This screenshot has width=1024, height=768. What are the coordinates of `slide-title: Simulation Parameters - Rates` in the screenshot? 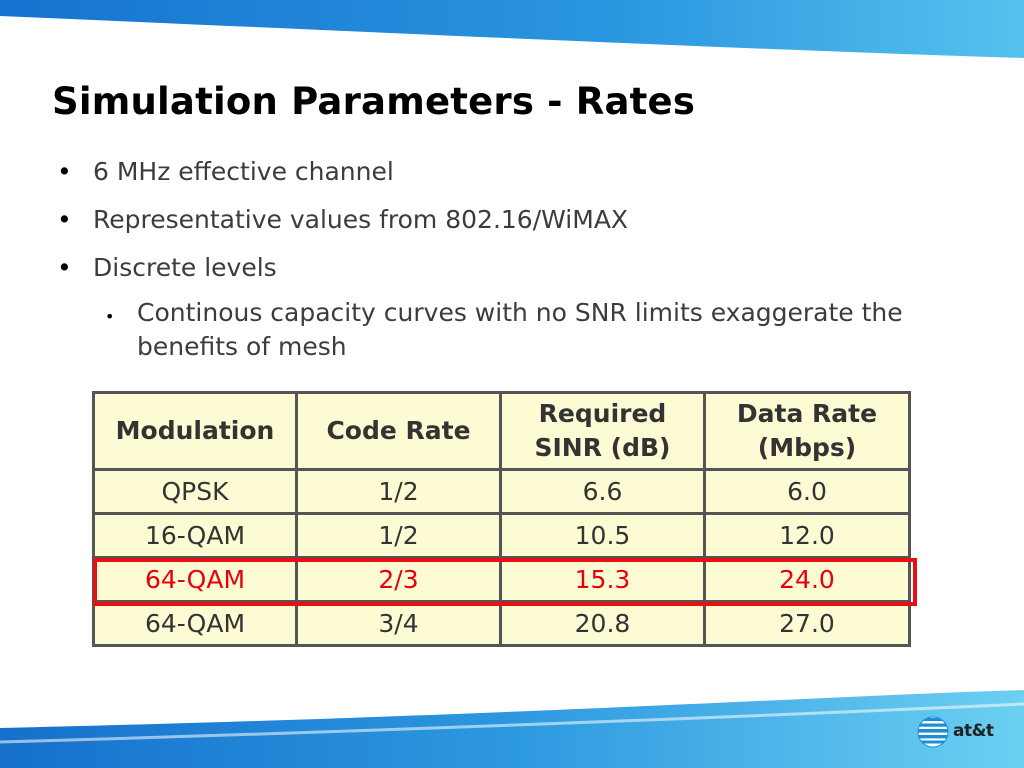 It's located at (374, 101).